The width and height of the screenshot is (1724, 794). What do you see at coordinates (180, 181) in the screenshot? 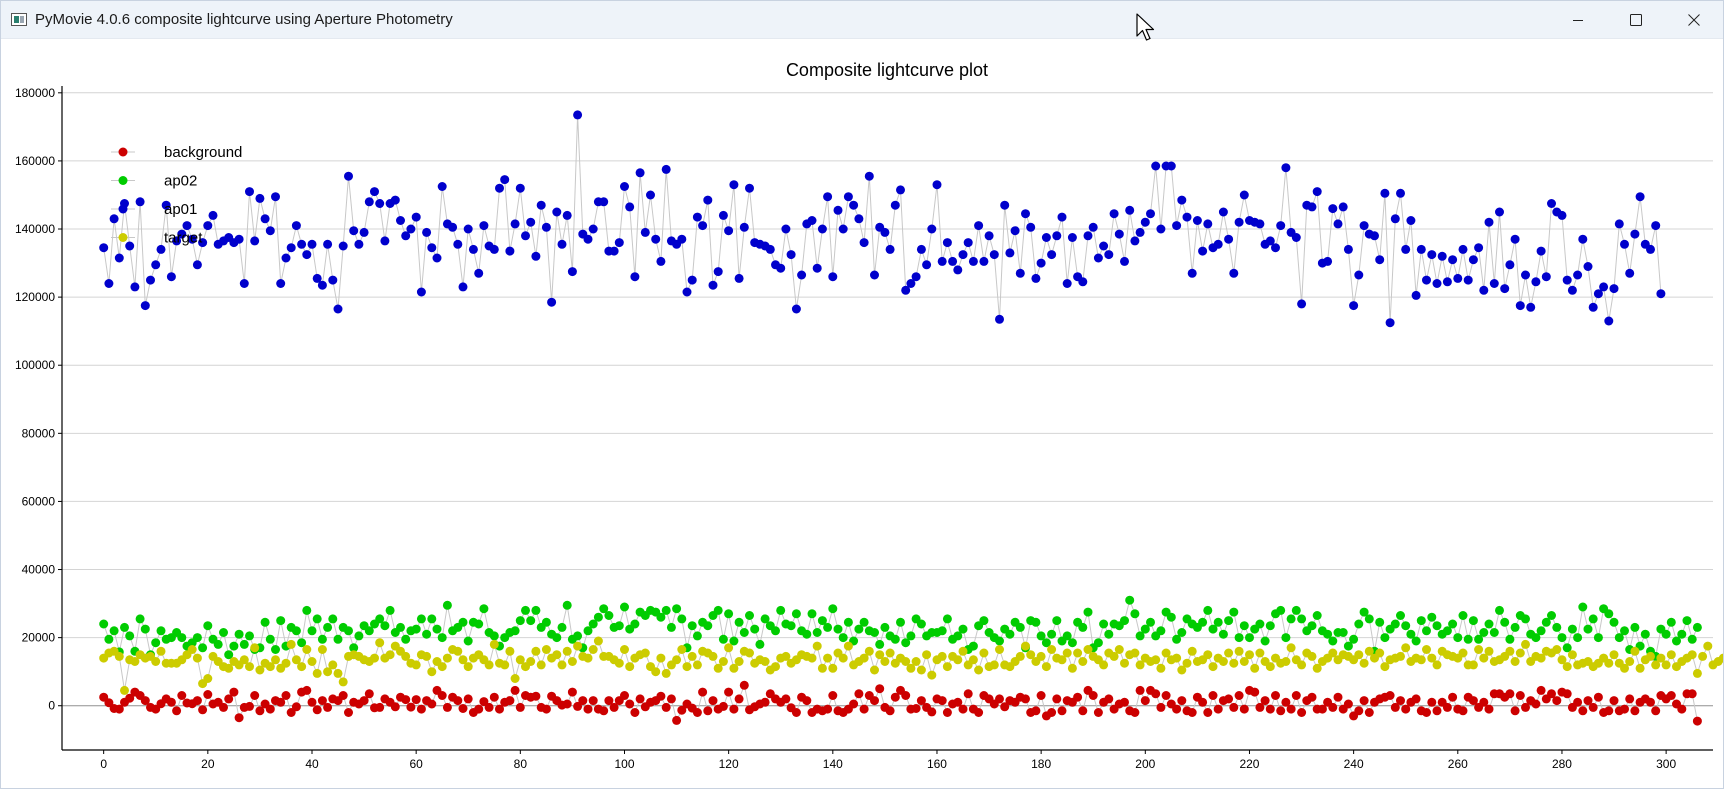
I see `legend-label-ap02: ap02` at bounding box center [180, 181].